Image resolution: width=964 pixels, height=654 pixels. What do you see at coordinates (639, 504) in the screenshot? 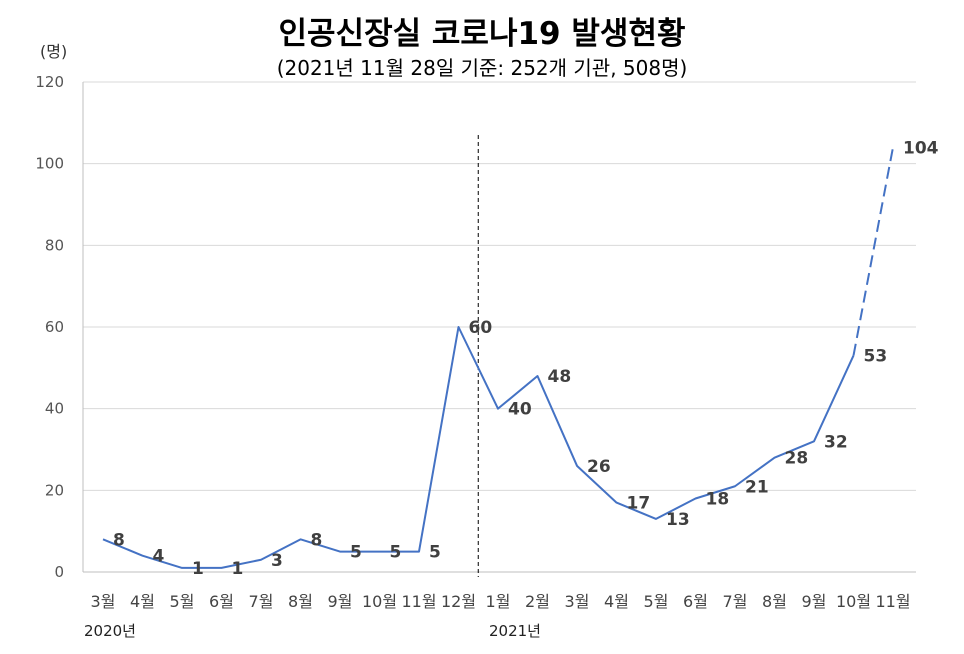
I see `data-label: 17` at bounding box center [639, 504].